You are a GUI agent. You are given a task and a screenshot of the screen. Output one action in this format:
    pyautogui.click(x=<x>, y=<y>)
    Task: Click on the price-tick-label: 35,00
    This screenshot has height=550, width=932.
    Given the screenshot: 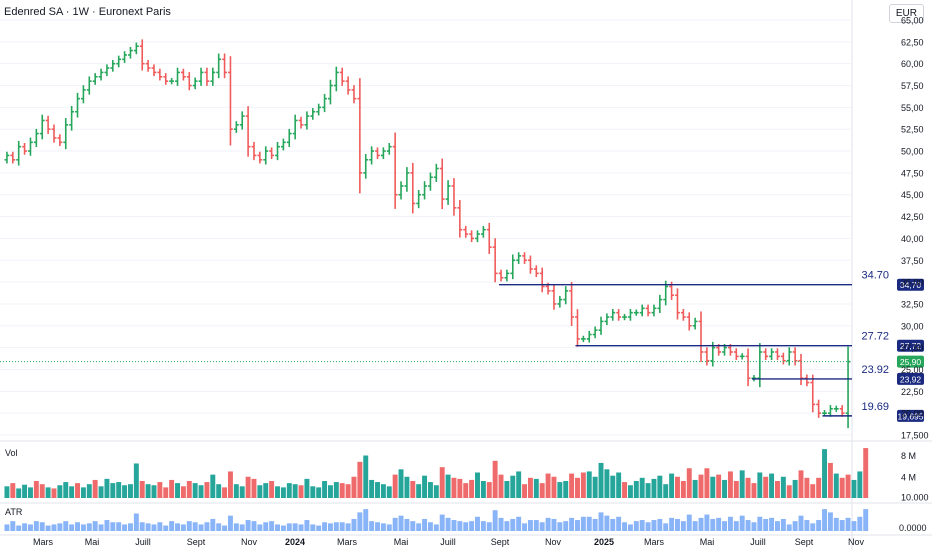 What is the action you would take?
    pyautogui.click(x=912, y=283)
    